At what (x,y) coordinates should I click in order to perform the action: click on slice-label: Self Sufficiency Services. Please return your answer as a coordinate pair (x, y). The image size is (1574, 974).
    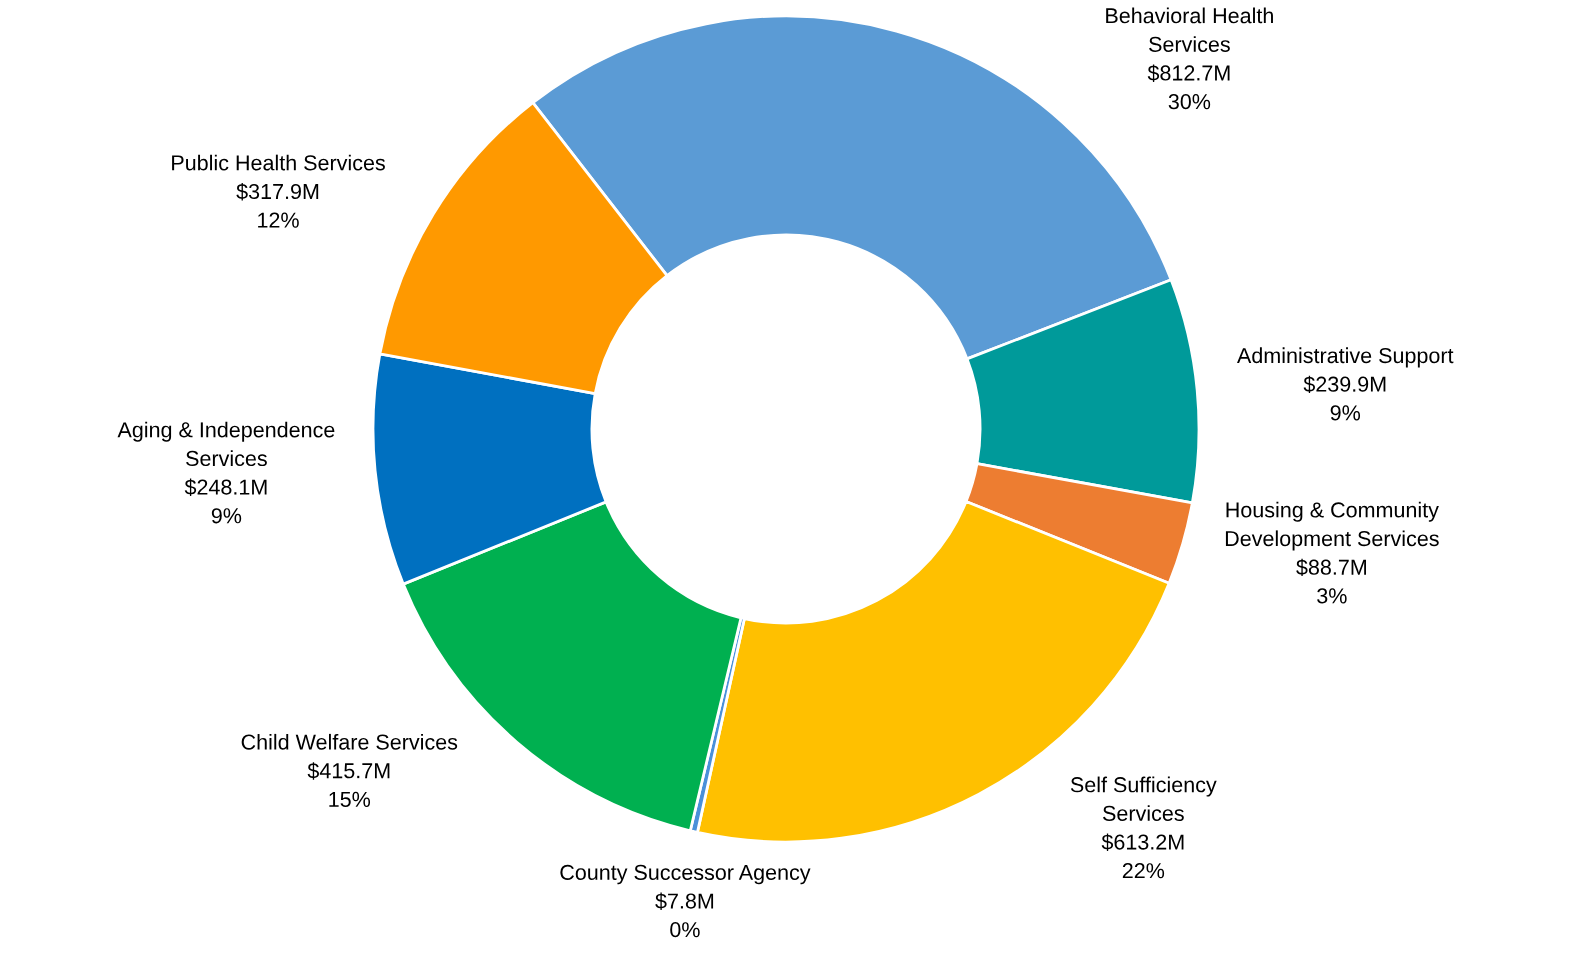
    Looking at the image, I should click on (1143, 799).